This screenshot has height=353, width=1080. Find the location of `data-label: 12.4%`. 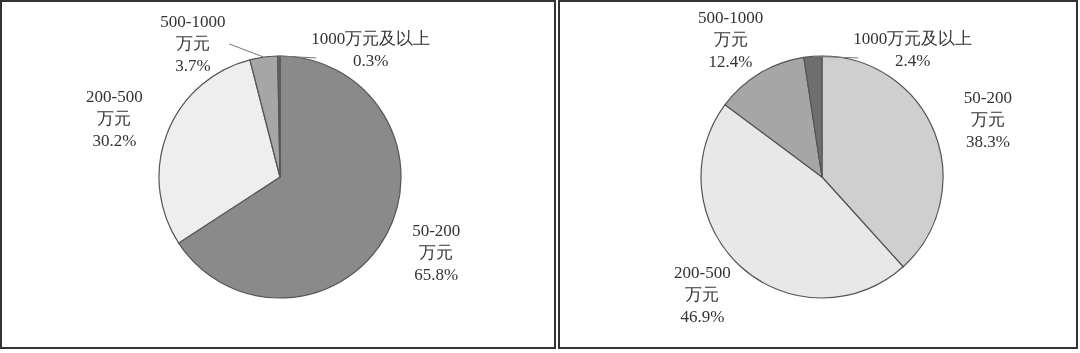

data-label: 12.4% is located at coordinates (730, 62).